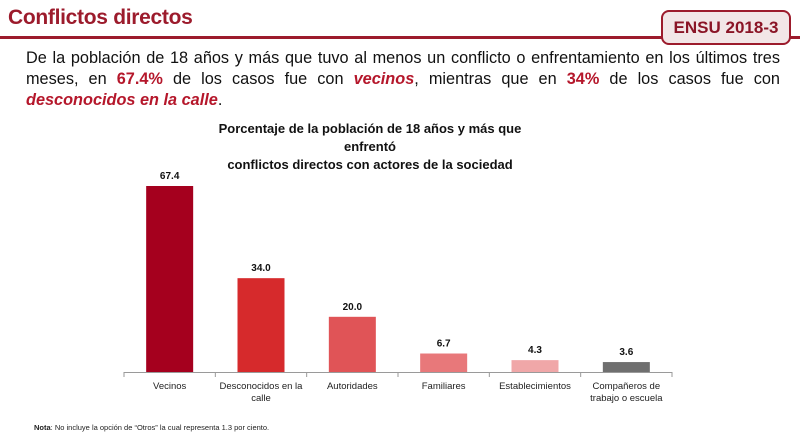 The width and height of the screenshot is (800, 441). I want to click on page-title: Conflictos directos, so click(100, 17).